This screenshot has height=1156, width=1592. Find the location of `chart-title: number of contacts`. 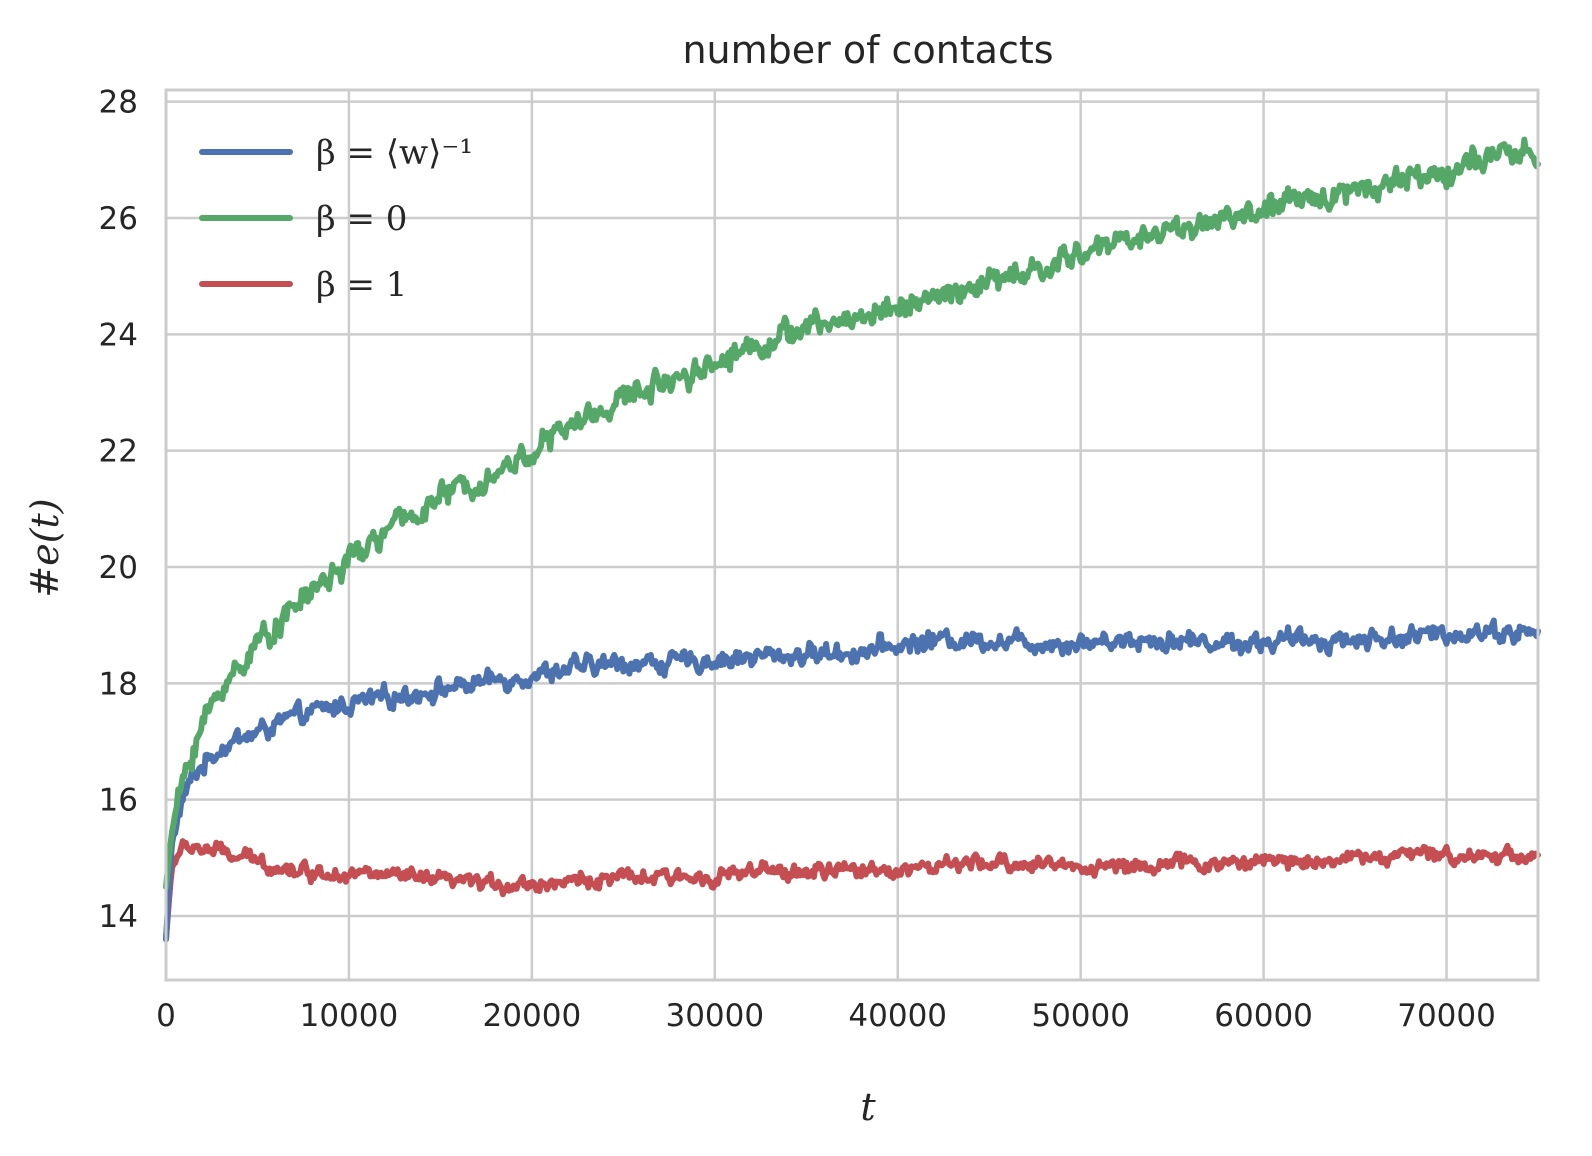

chart-title: number of contacts is located at coordinates (867, 50).